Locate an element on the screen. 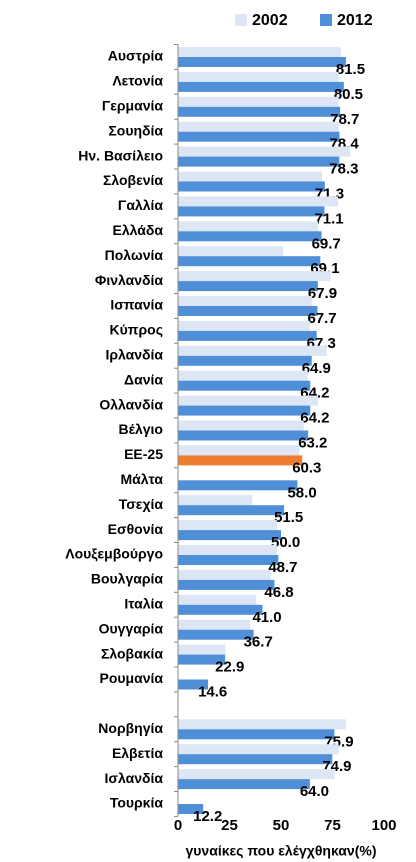 This screenshot has height=862, width=416. data-label: 51.5 is located at coordinates (288, 517).